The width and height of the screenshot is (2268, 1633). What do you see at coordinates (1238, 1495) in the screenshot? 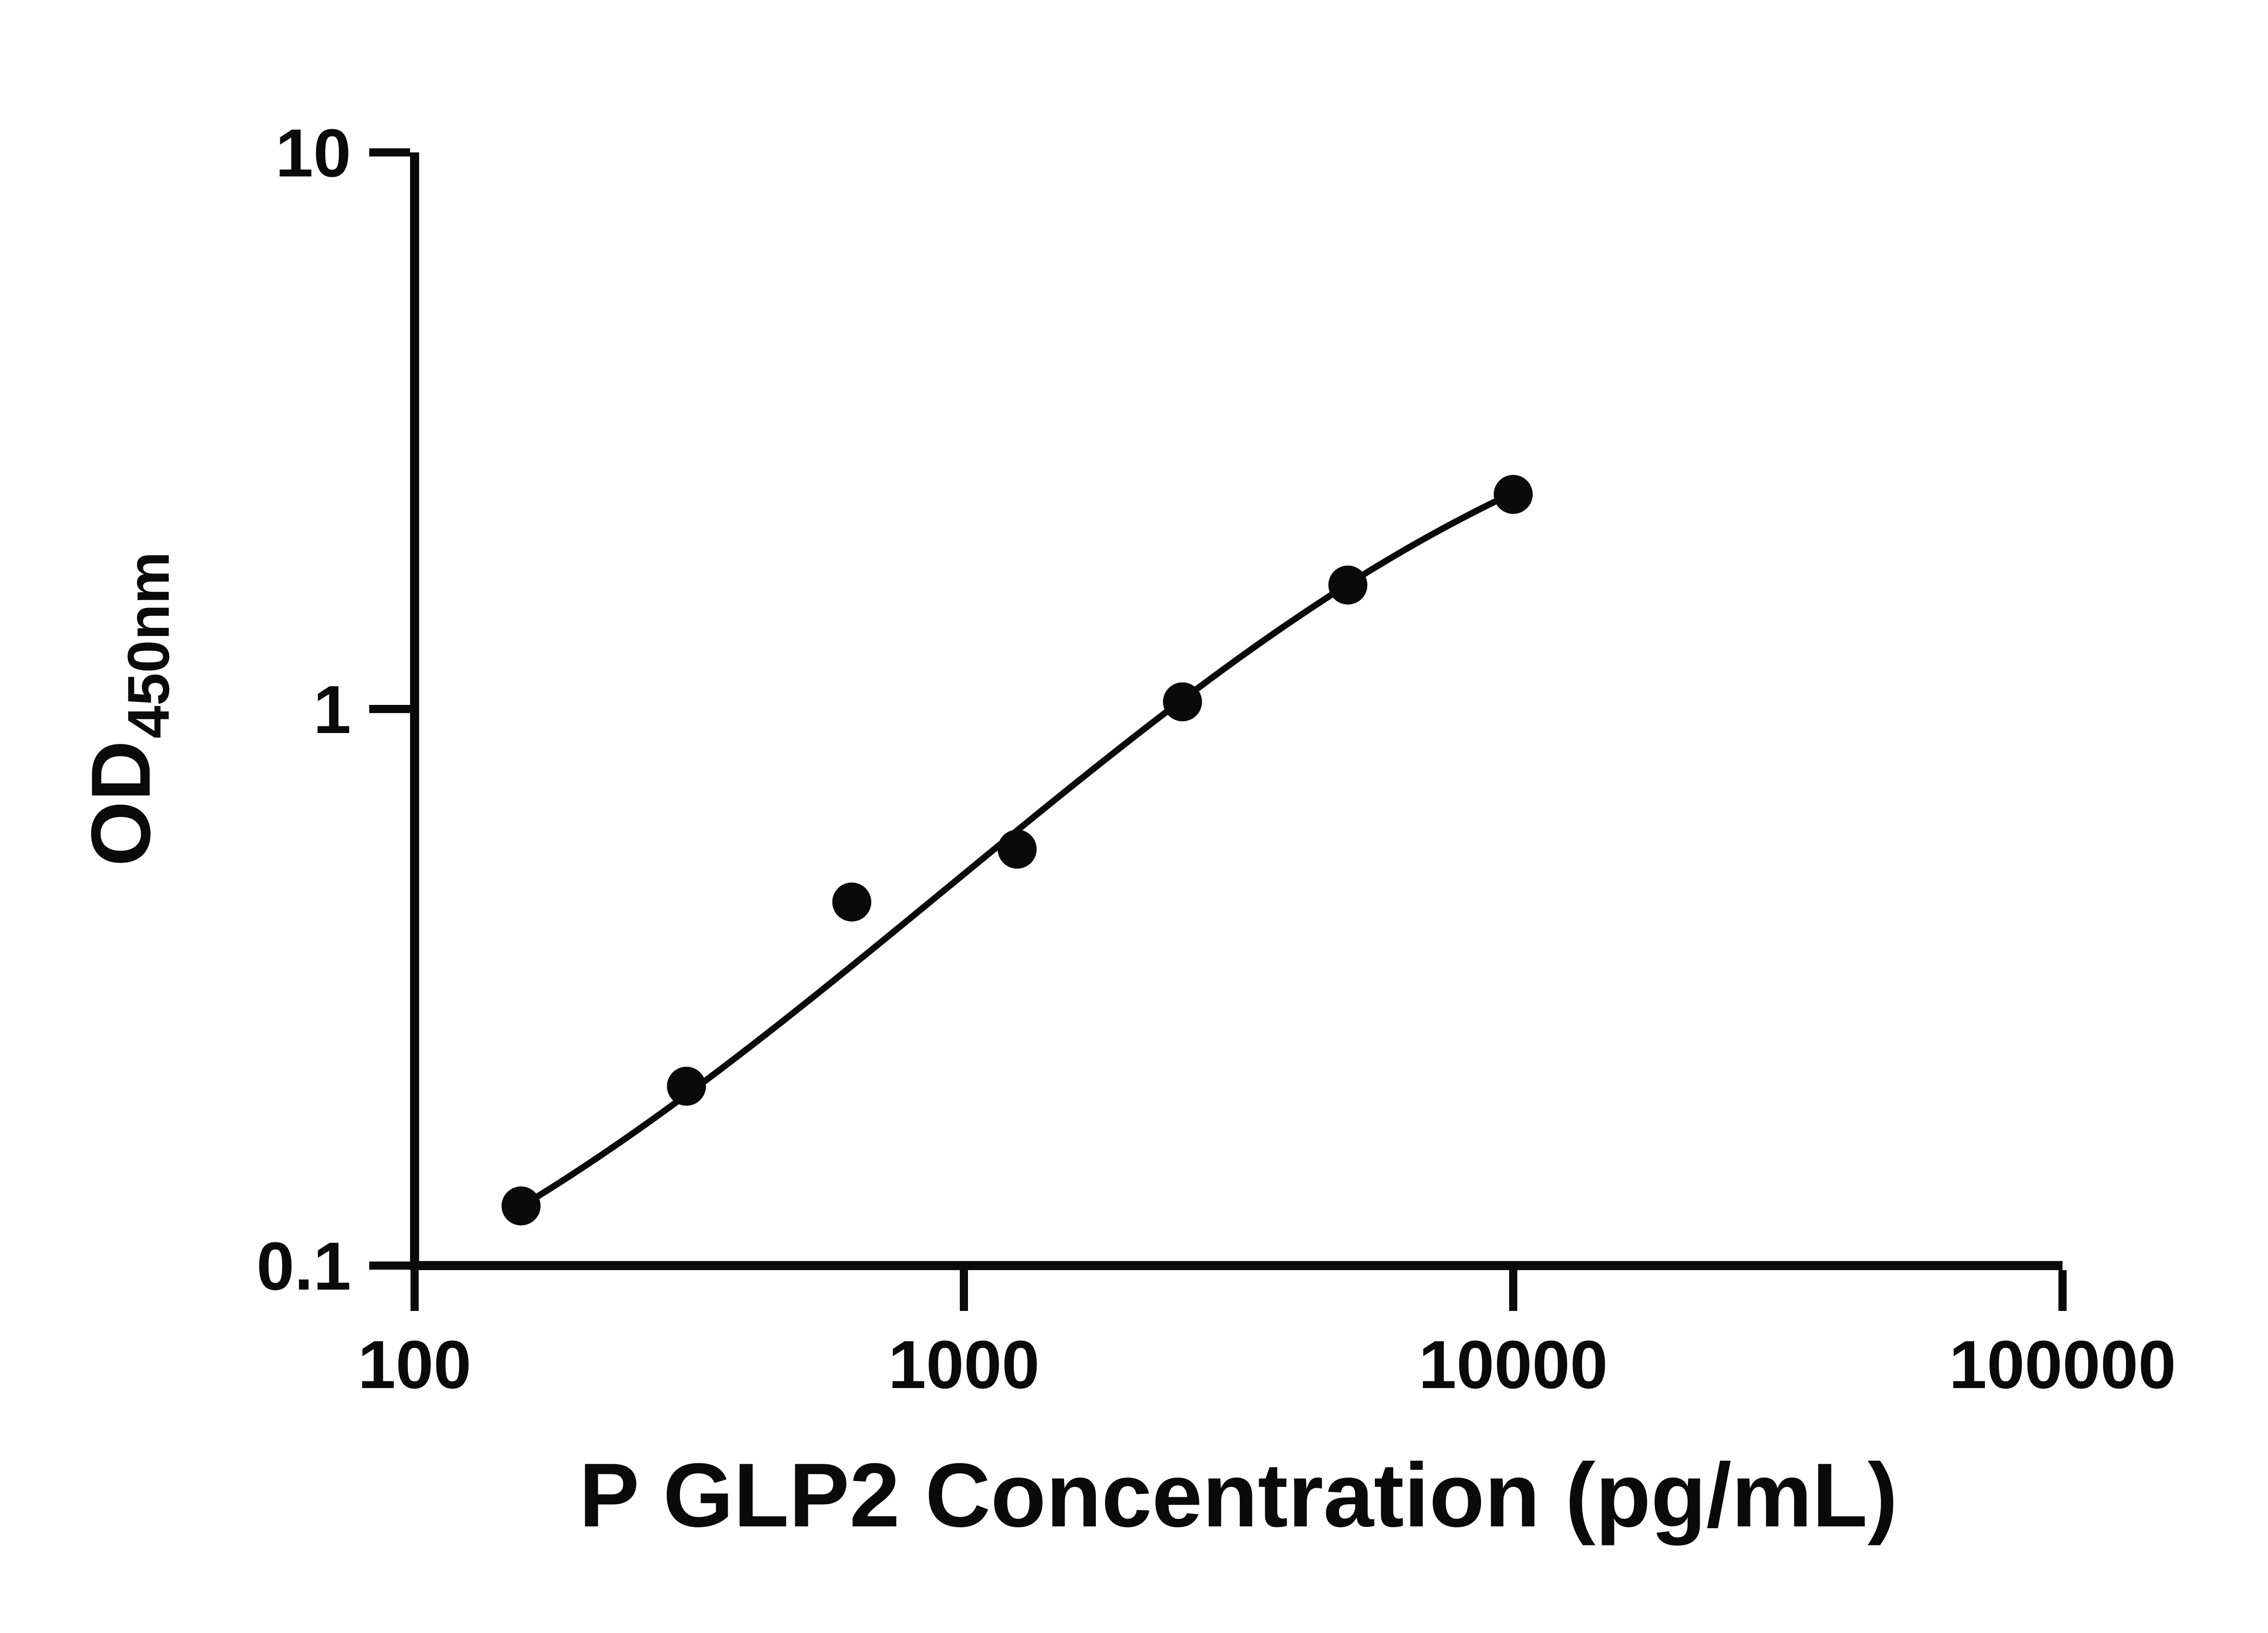
I see `x-axis-title: P GLP2 Concentration (pg/mL)` at bounding box center [1238, 1495].